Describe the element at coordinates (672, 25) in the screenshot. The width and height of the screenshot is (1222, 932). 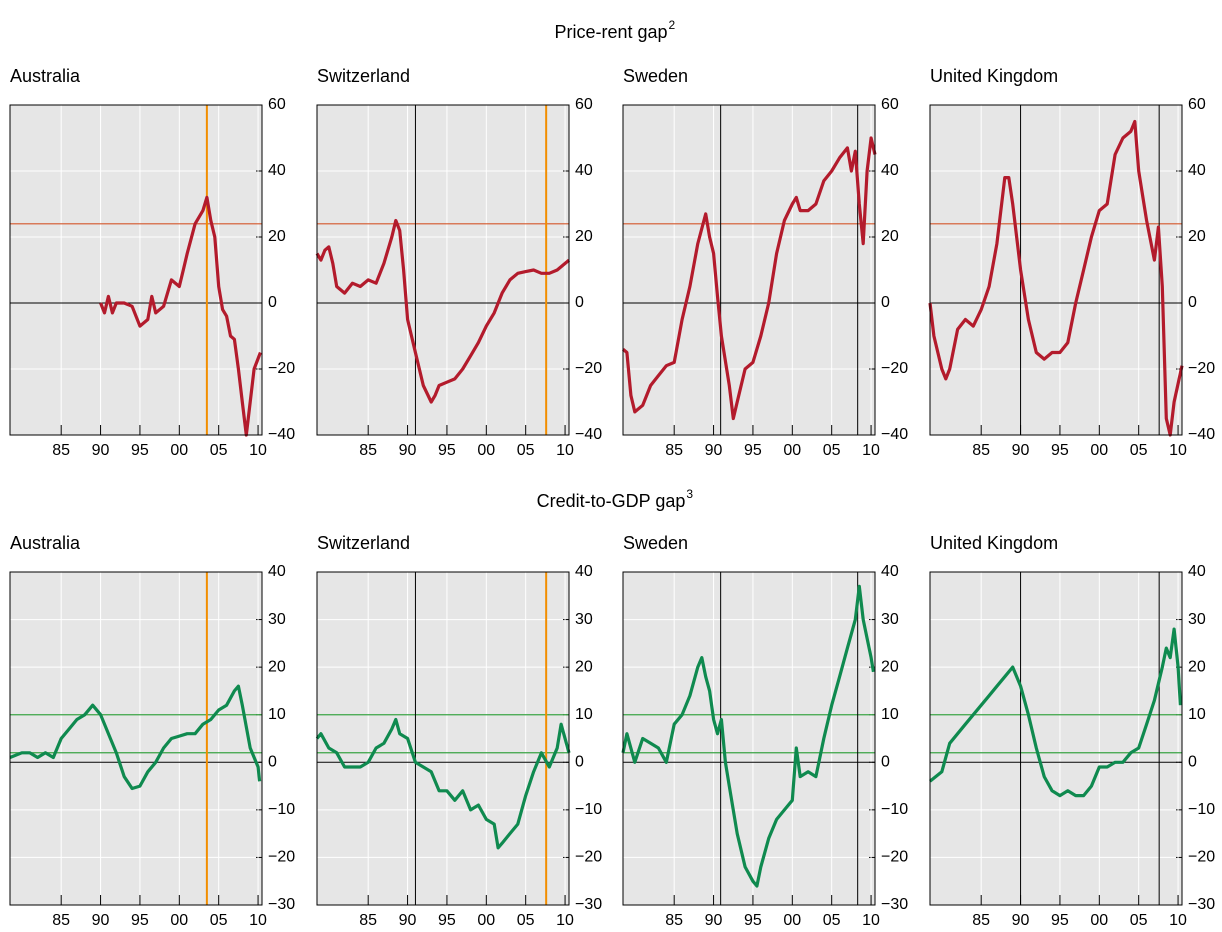
I see `section-title-superscript: 2` at that location.